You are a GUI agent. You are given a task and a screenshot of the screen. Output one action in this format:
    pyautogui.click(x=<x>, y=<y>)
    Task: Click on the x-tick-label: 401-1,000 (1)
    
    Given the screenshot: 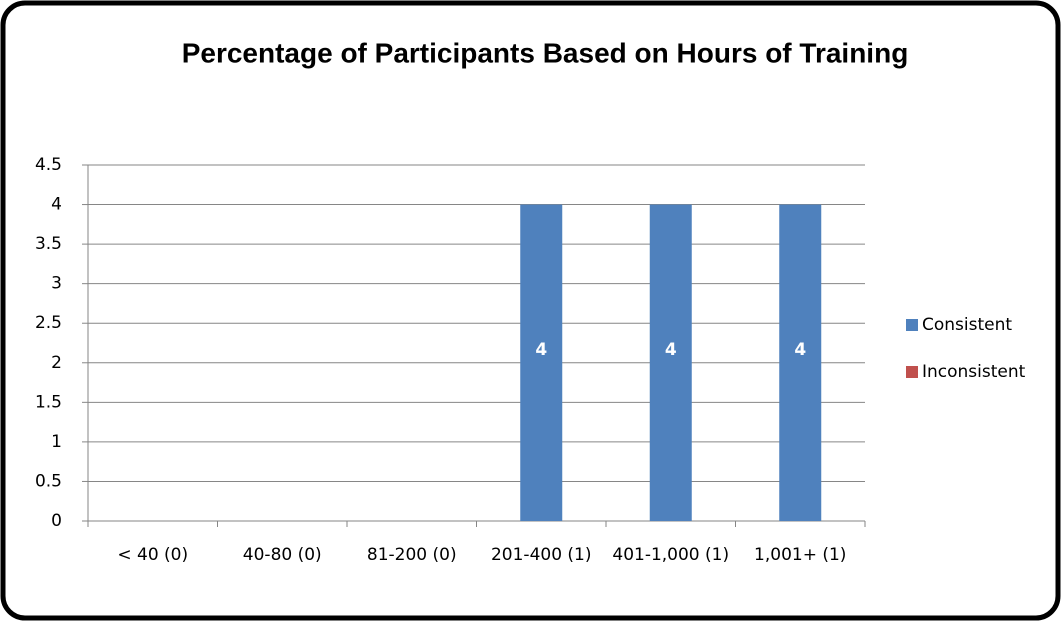 What is the action you would take?
    pyautogui.click(x=670, y=555)
    